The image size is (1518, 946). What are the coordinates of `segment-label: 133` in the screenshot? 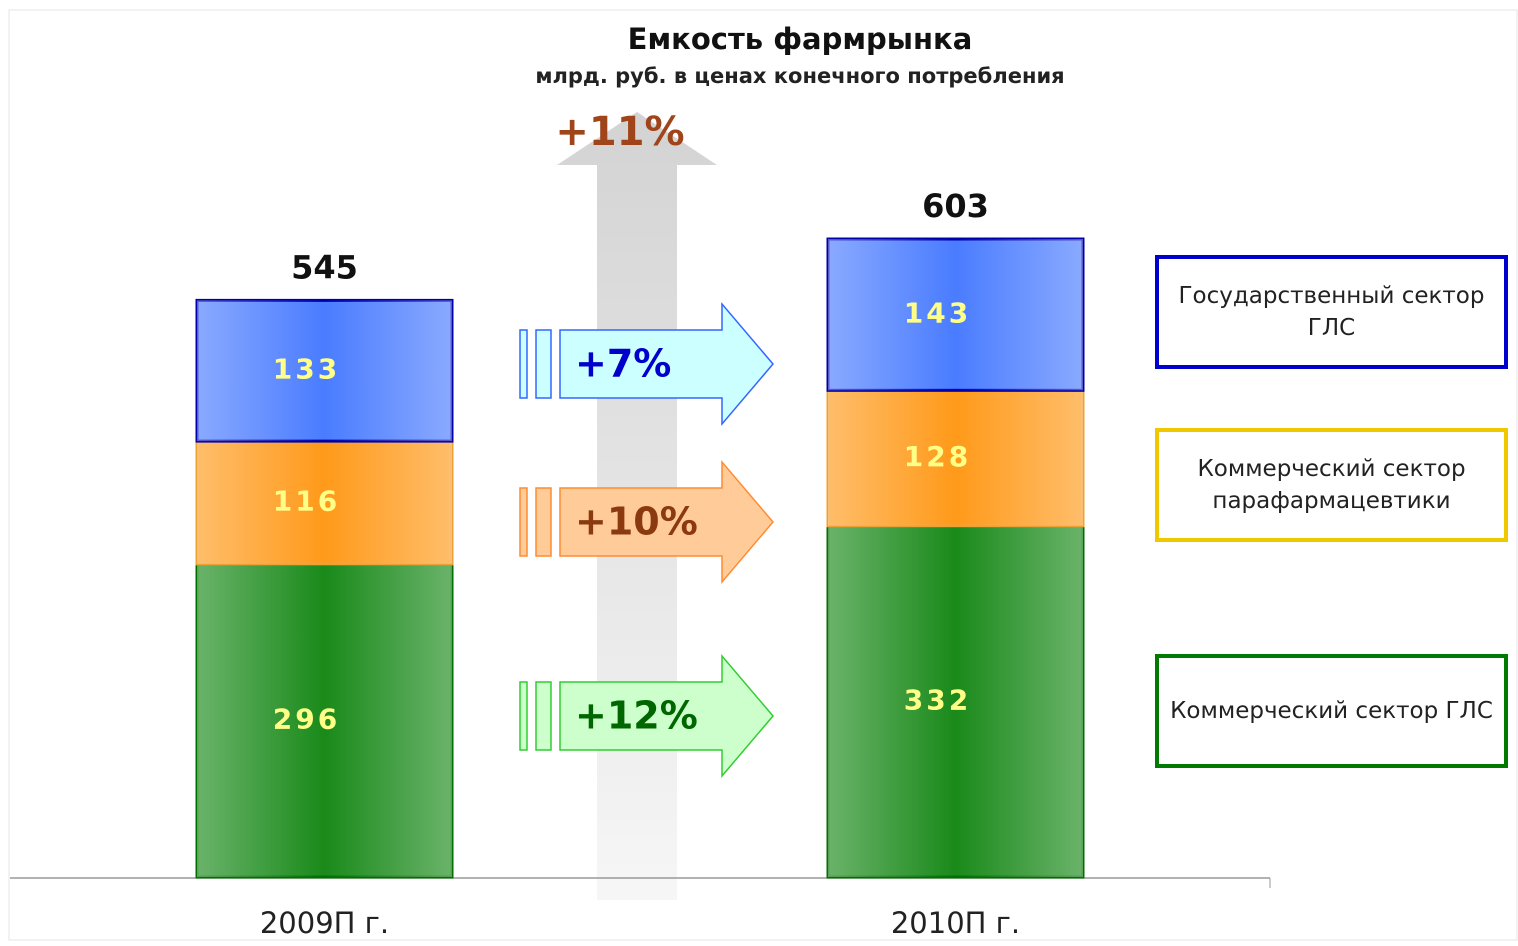 It's located at (306, 369).